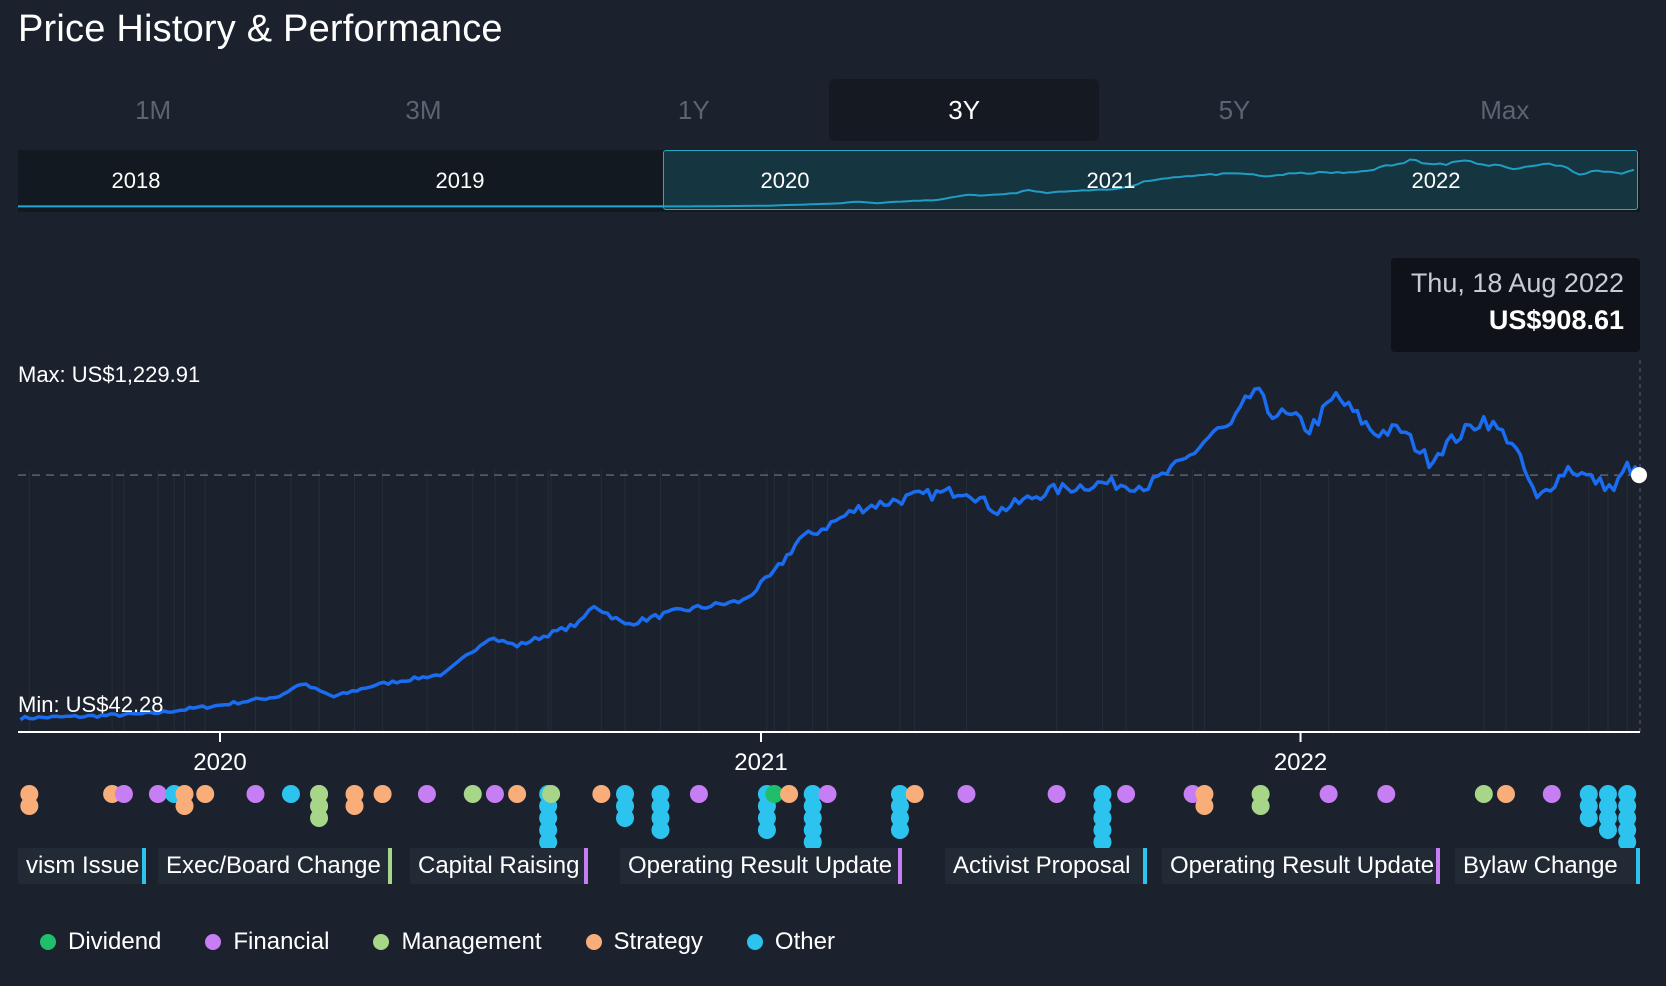  I want to click on legend-item-strategy: Strategy, so click(644, 942).